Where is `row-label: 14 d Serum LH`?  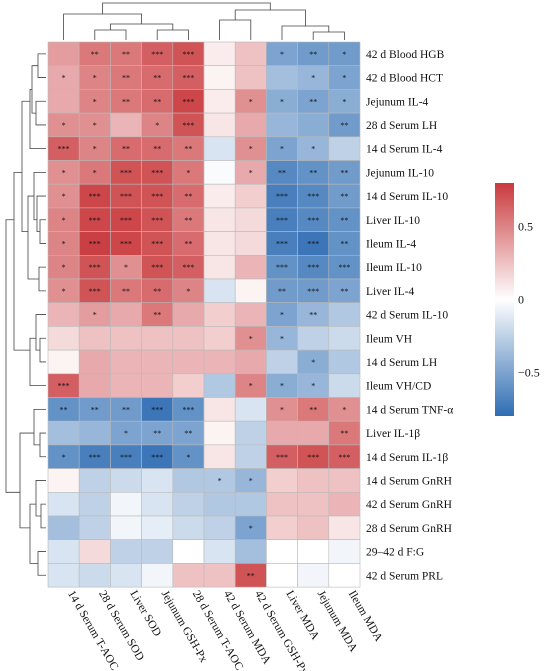
row-label: 14 d Serum LH is located at coordinates (401, 363).